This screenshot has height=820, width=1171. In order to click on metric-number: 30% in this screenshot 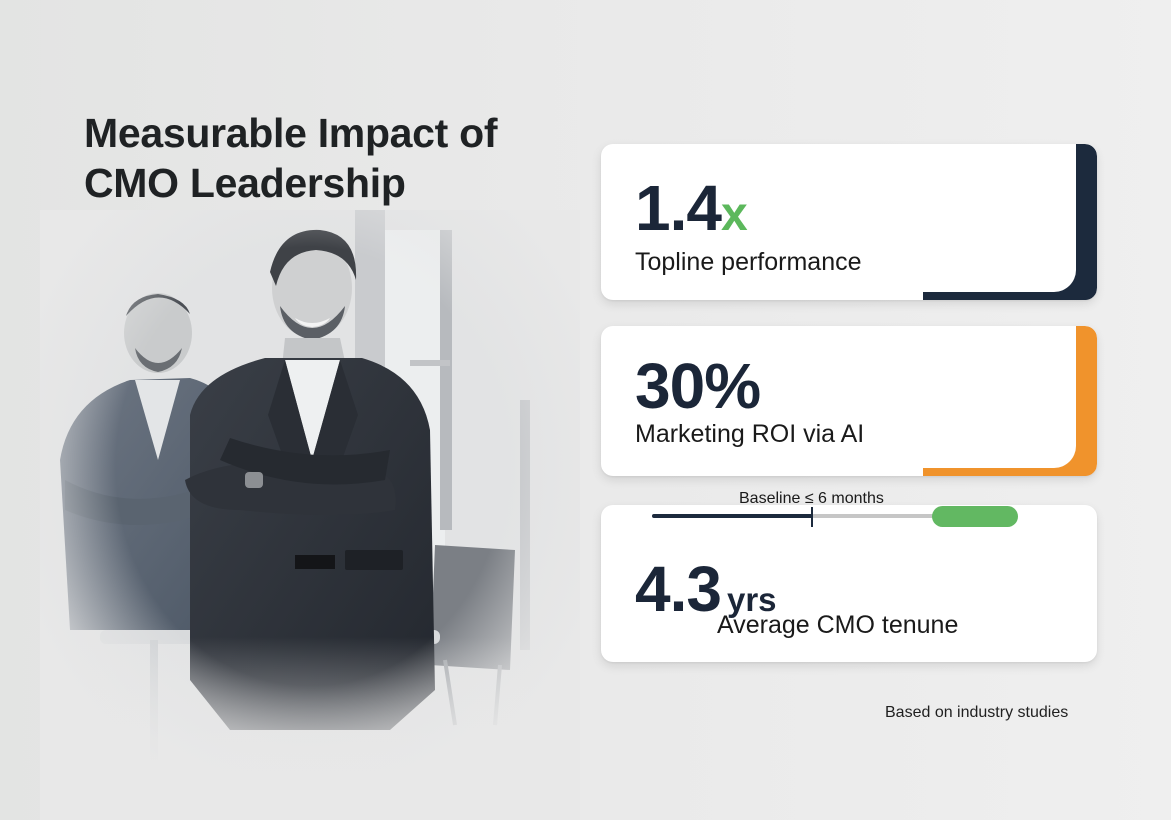, I will do `click(698, 386)`.